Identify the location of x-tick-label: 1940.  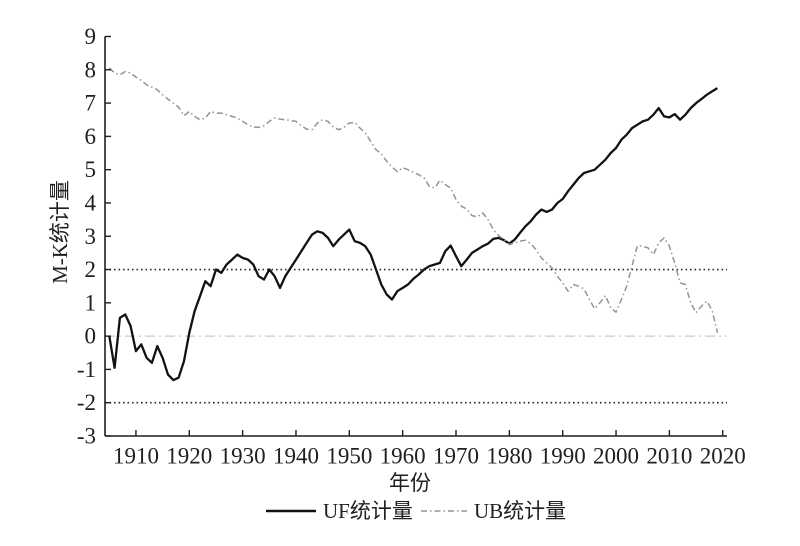
(296, 456).